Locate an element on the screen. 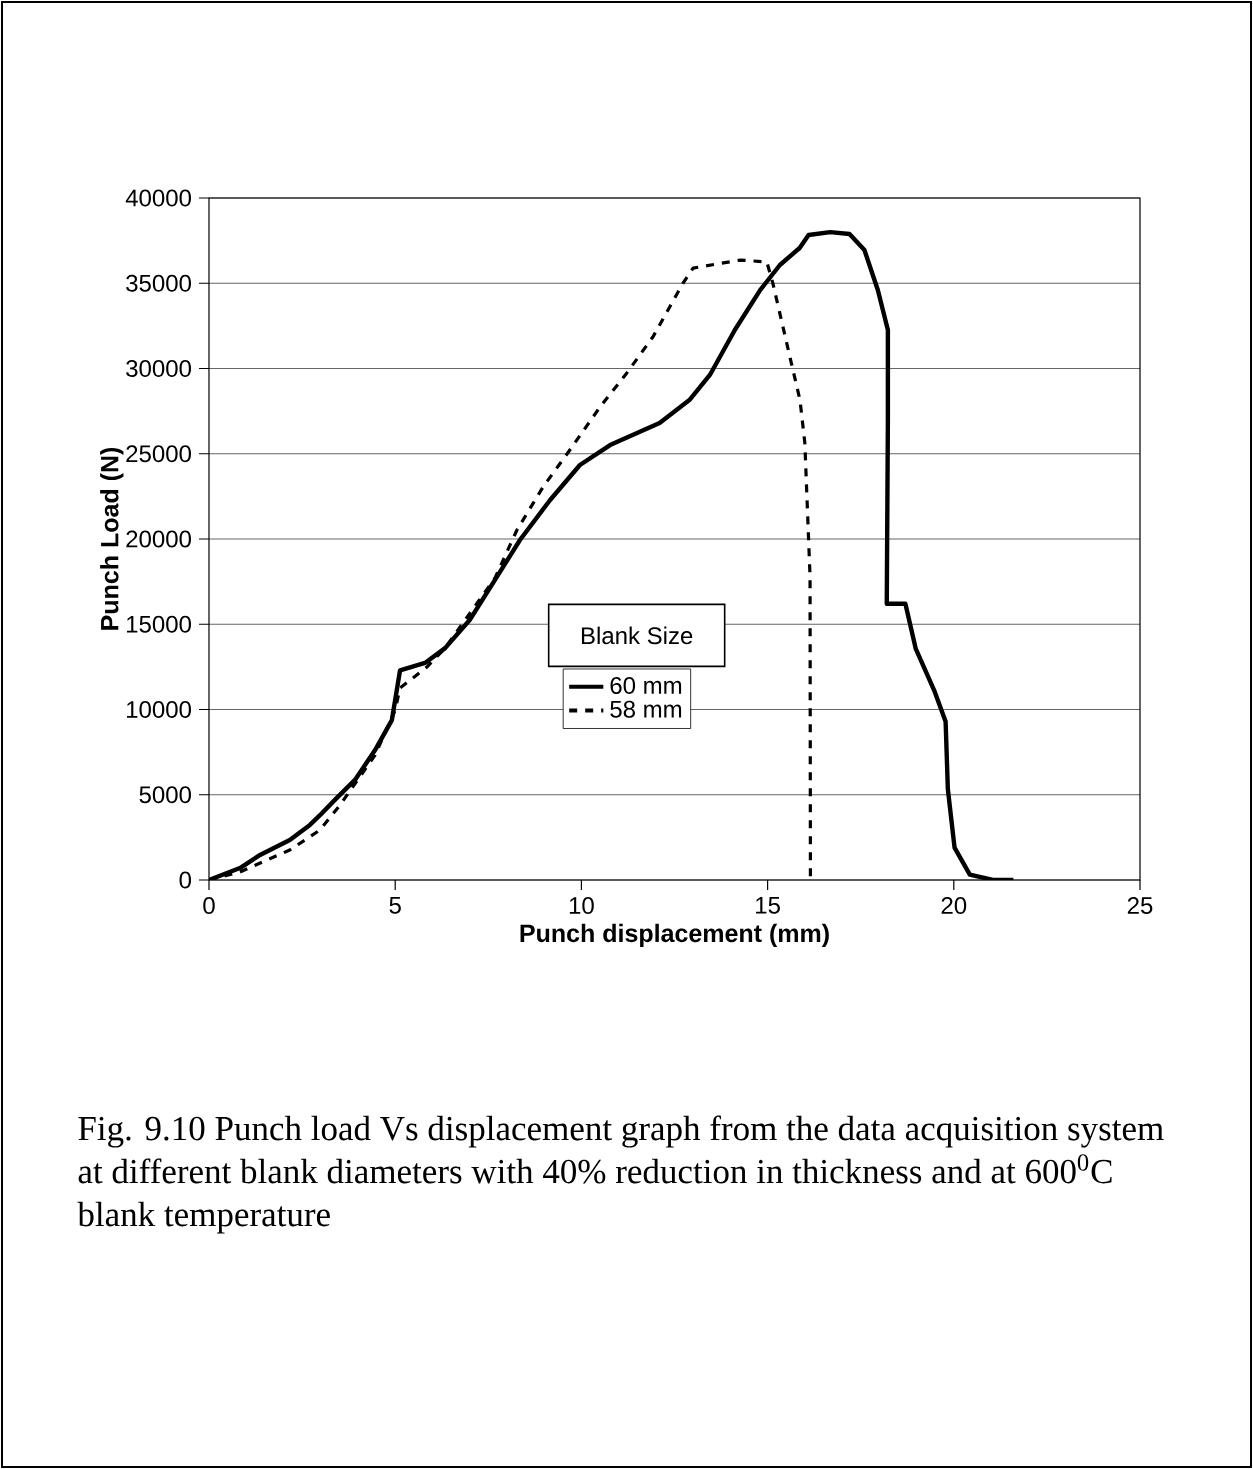 This screenshot has width=1253, height=1469. legend-label: 60 mm is located at coordinates (646, 685).